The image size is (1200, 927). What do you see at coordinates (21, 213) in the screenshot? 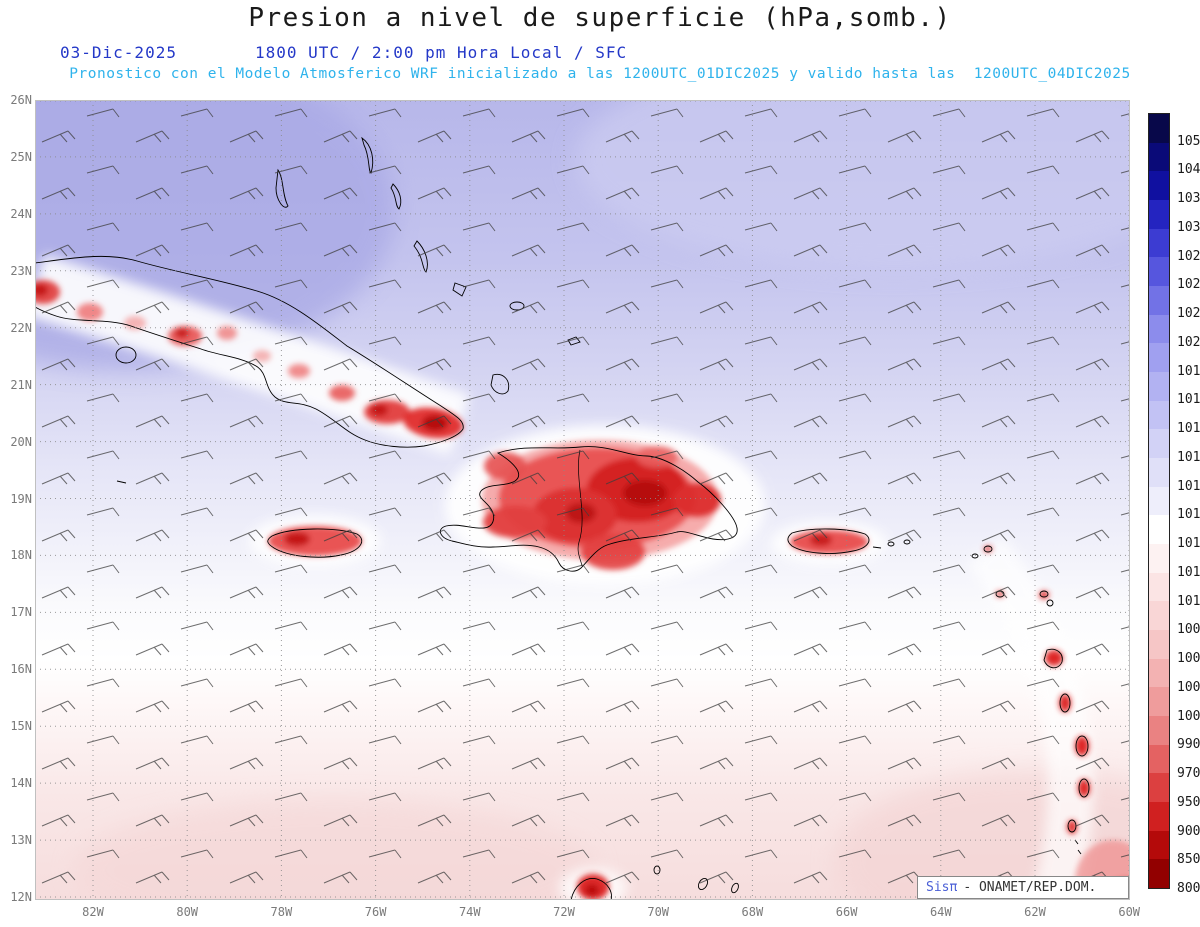
I see `lat-tick-label: 24N` at bounding box center [21, 213].